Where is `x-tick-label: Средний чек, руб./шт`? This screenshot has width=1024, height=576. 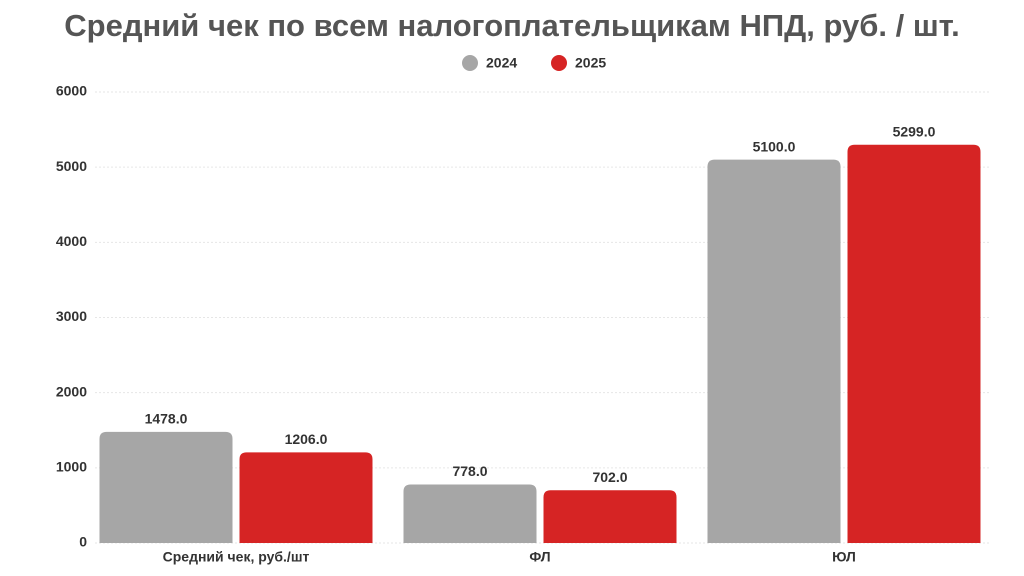 x-tick-label: Средний чек, руб./шт is located at coordinates (236, 557).